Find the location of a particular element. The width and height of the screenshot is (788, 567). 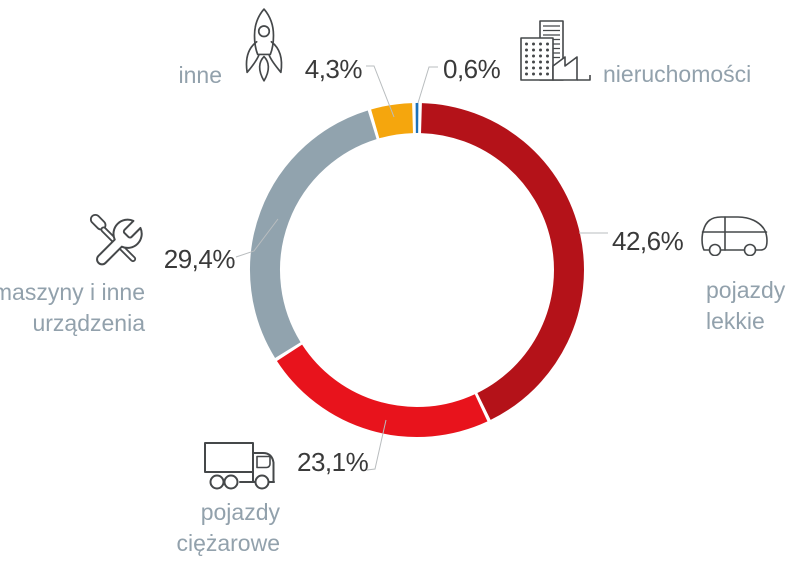

percent-nieruchomosci: 0,6% is located at coordinates (472, 69).